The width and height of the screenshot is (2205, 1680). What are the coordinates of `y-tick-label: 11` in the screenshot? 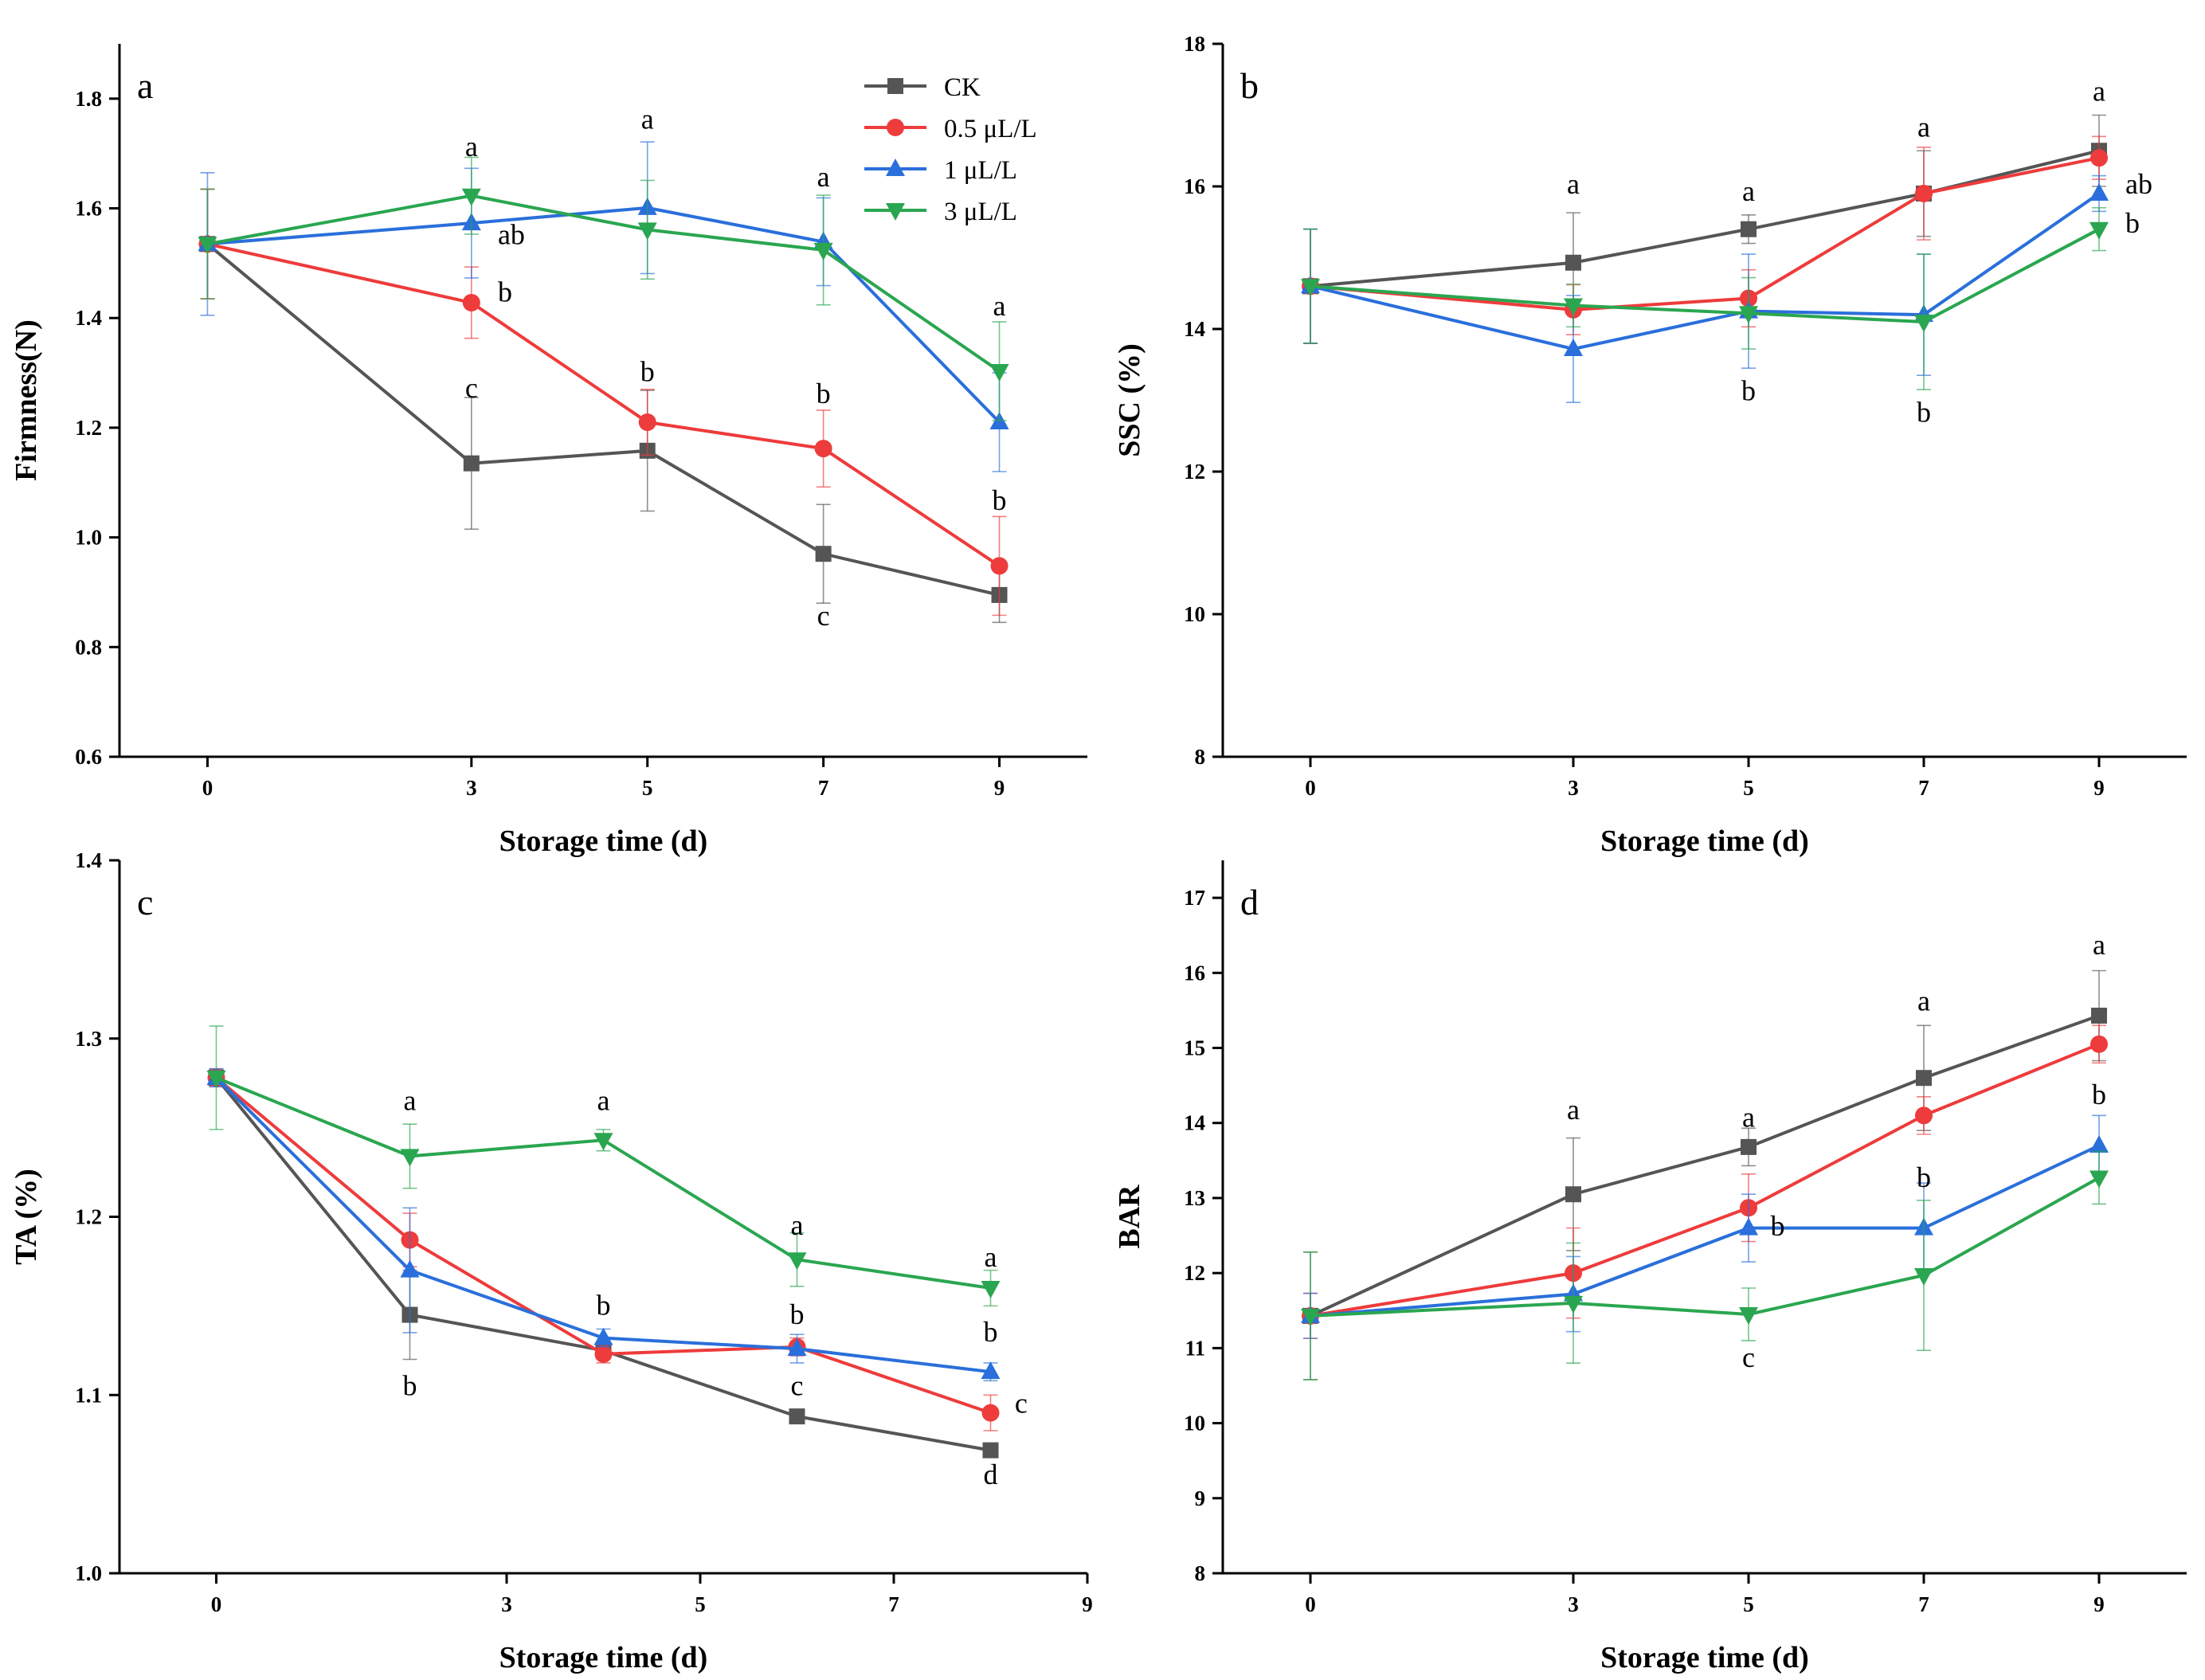 It's located at (1195, 1348).